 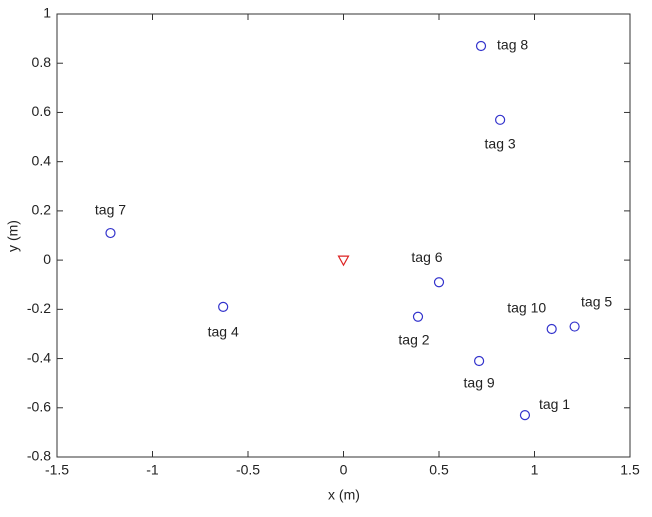 What do you see at coordinates (152, 470) in the screenshot?
I see `x-tick-label: -1` at bounding box center [152, 470].